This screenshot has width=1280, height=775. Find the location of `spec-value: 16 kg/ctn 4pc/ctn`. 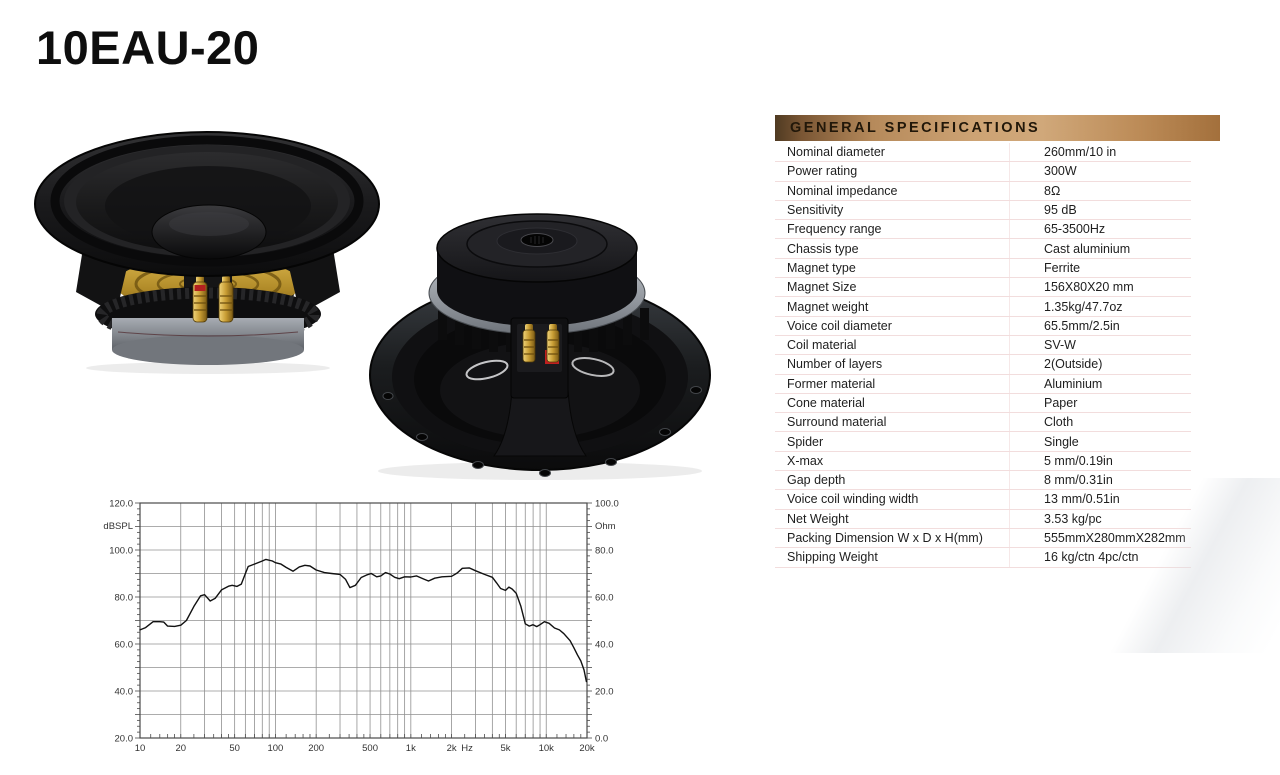

spec-value: 16 kg/ctn 4pc/ctn is located at coordinates (1091, 557).